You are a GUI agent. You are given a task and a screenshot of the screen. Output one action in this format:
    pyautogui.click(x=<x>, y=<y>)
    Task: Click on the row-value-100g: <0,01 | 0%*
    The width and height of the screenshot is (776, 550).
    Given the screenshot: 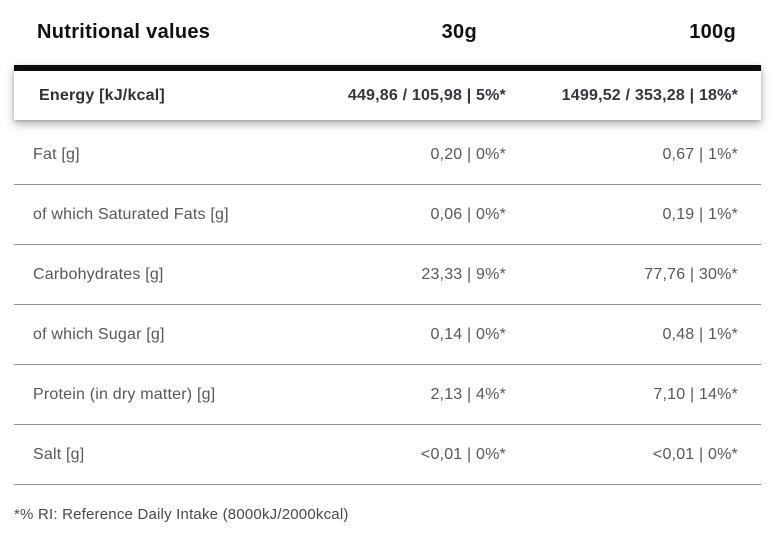 What is the action you would take?
    pyautogui.click(x=695, y=454)
    